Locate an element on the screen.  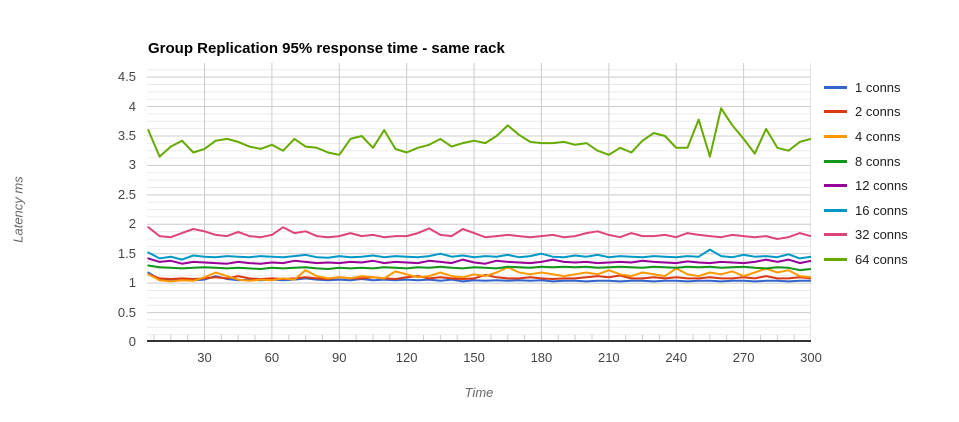
legend-item: 8 conns is located at coordinates (866, 161).